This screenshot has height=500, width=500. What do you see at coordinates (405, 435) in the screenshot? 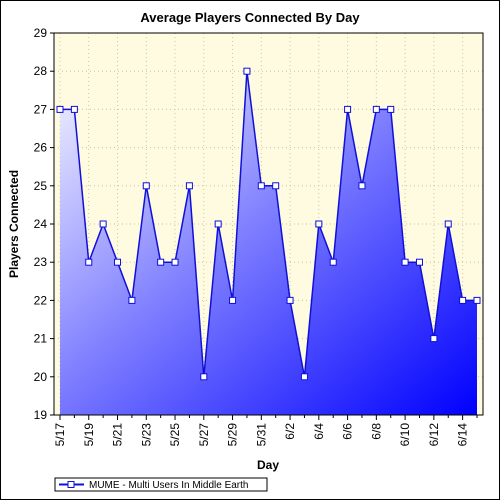
I see `x-tick-label: 6/10` at bounding box center [405, 435].